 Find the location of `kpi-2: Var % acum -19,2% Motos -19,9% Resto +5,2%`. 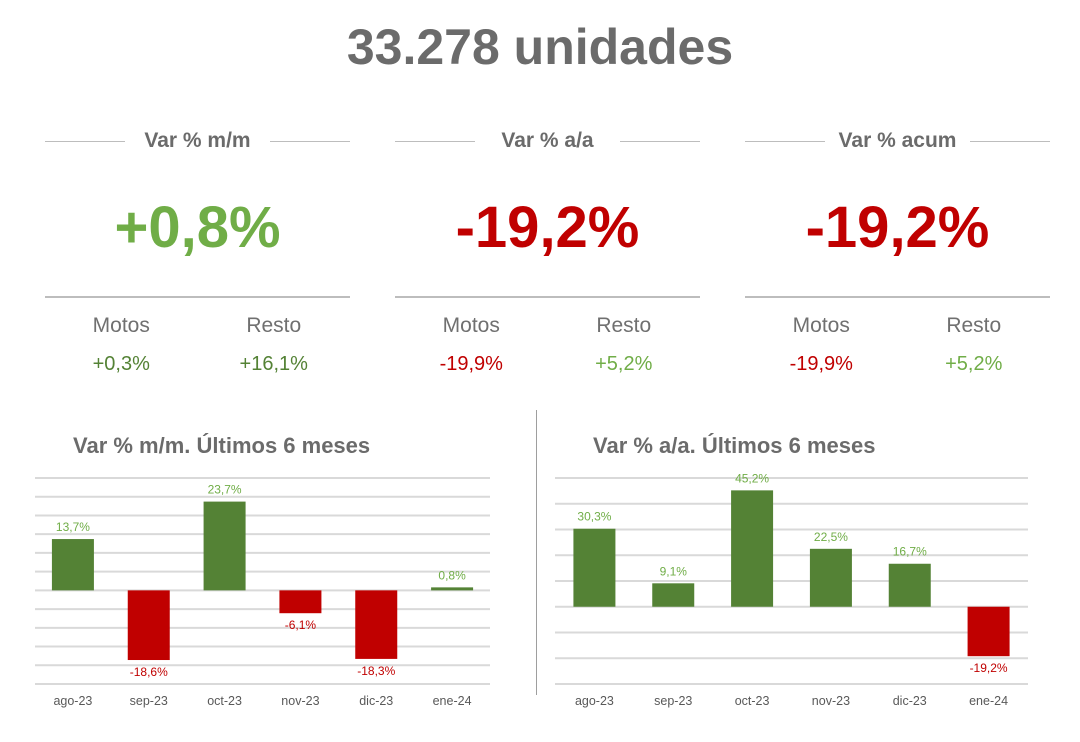

kpi-2: Var % acum -19,2% Motos -19,9% Resto +5,2% is located at coordinates (897, 248).